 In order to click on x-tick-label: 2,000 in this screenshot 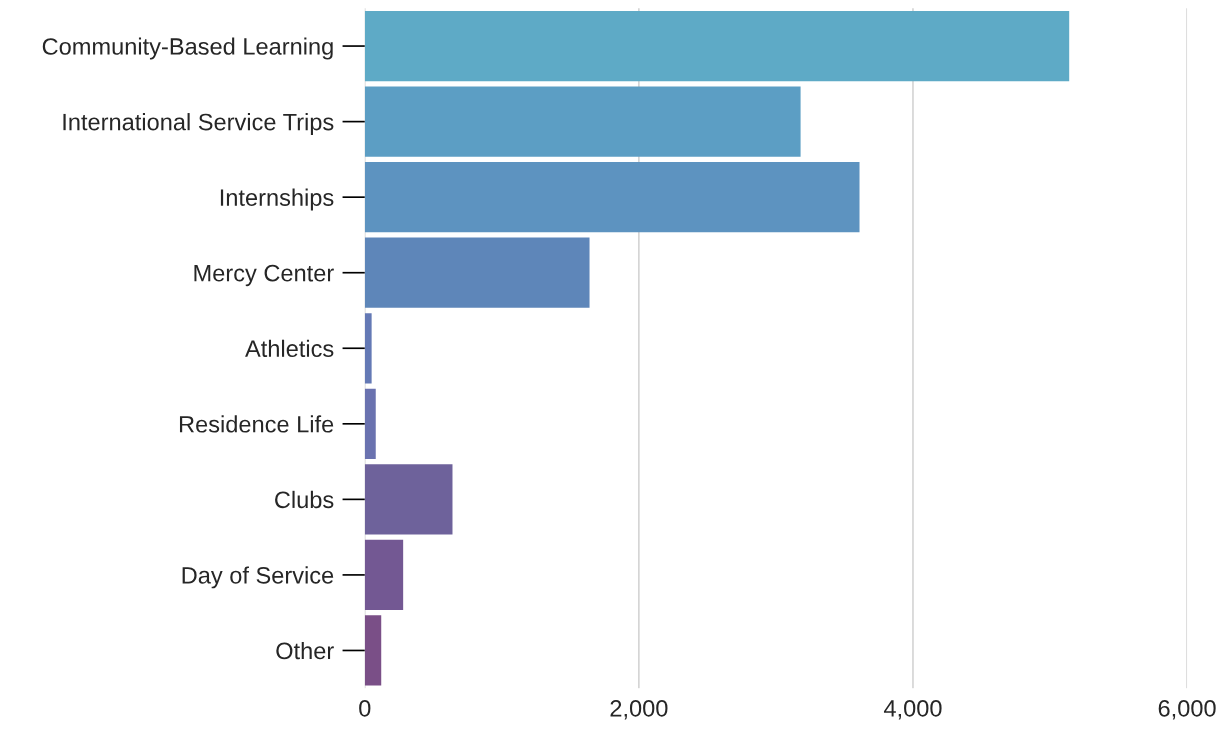, I will do `click(639, 709)`.